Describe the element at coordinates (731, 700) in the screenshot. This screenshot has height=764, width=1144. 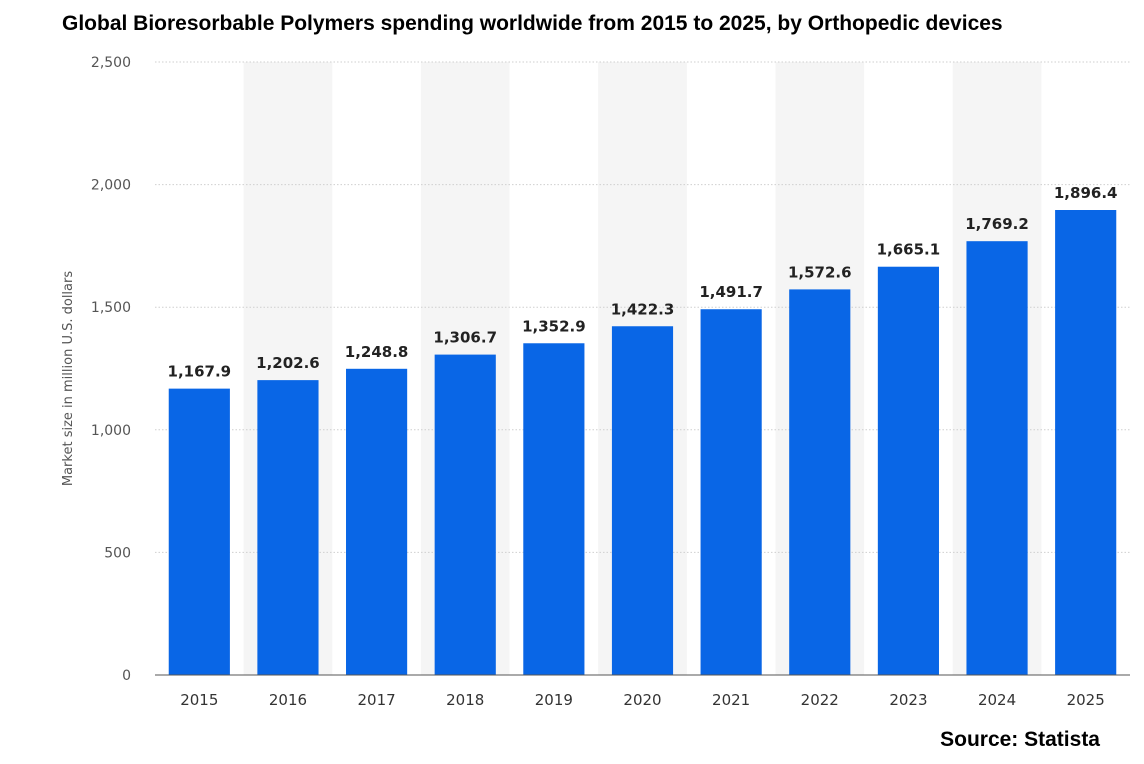
I see `x-tick-label: 2021` at that location.